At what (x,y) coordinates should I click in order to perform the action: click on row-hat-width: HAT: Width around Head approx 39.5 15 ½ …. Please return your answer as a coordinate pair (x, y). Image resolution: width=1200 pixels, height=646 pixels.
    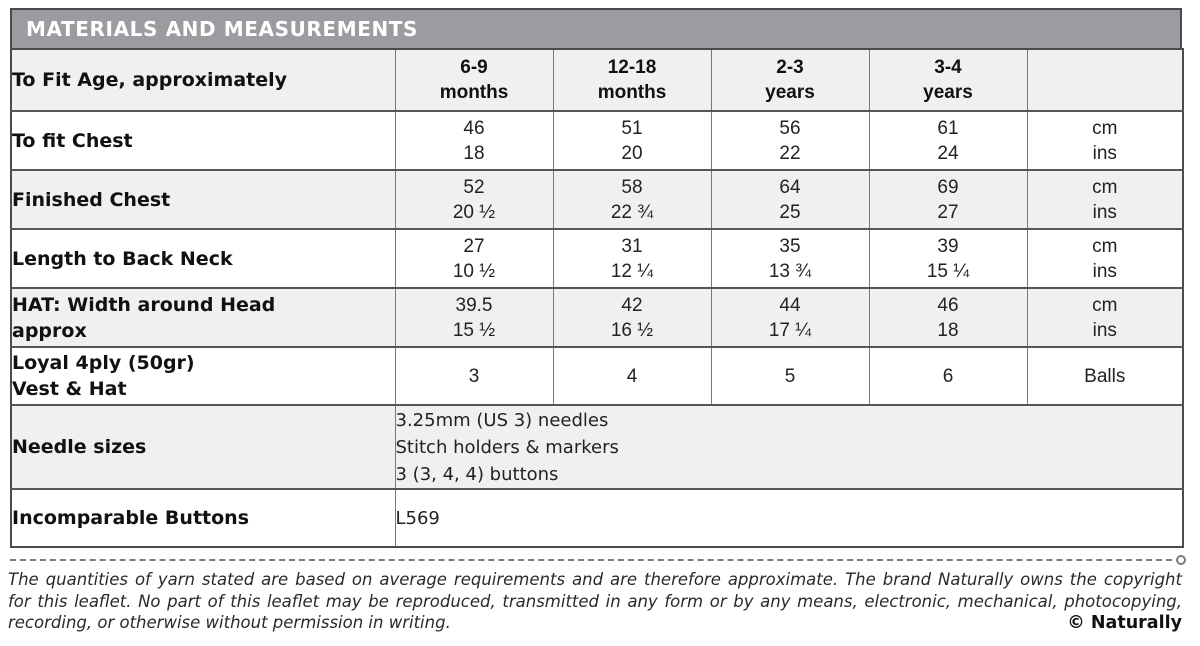
    Looking at the image, I should click on (597, 317).